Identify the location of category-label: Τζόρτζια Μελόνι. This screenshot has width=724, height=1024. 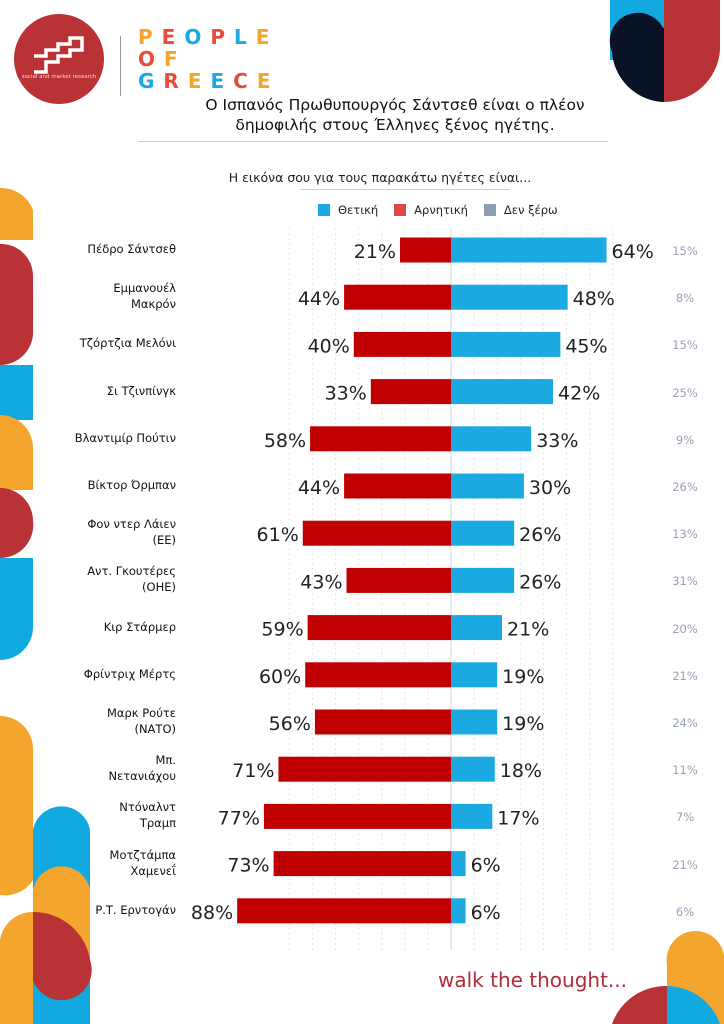
(127, 343).